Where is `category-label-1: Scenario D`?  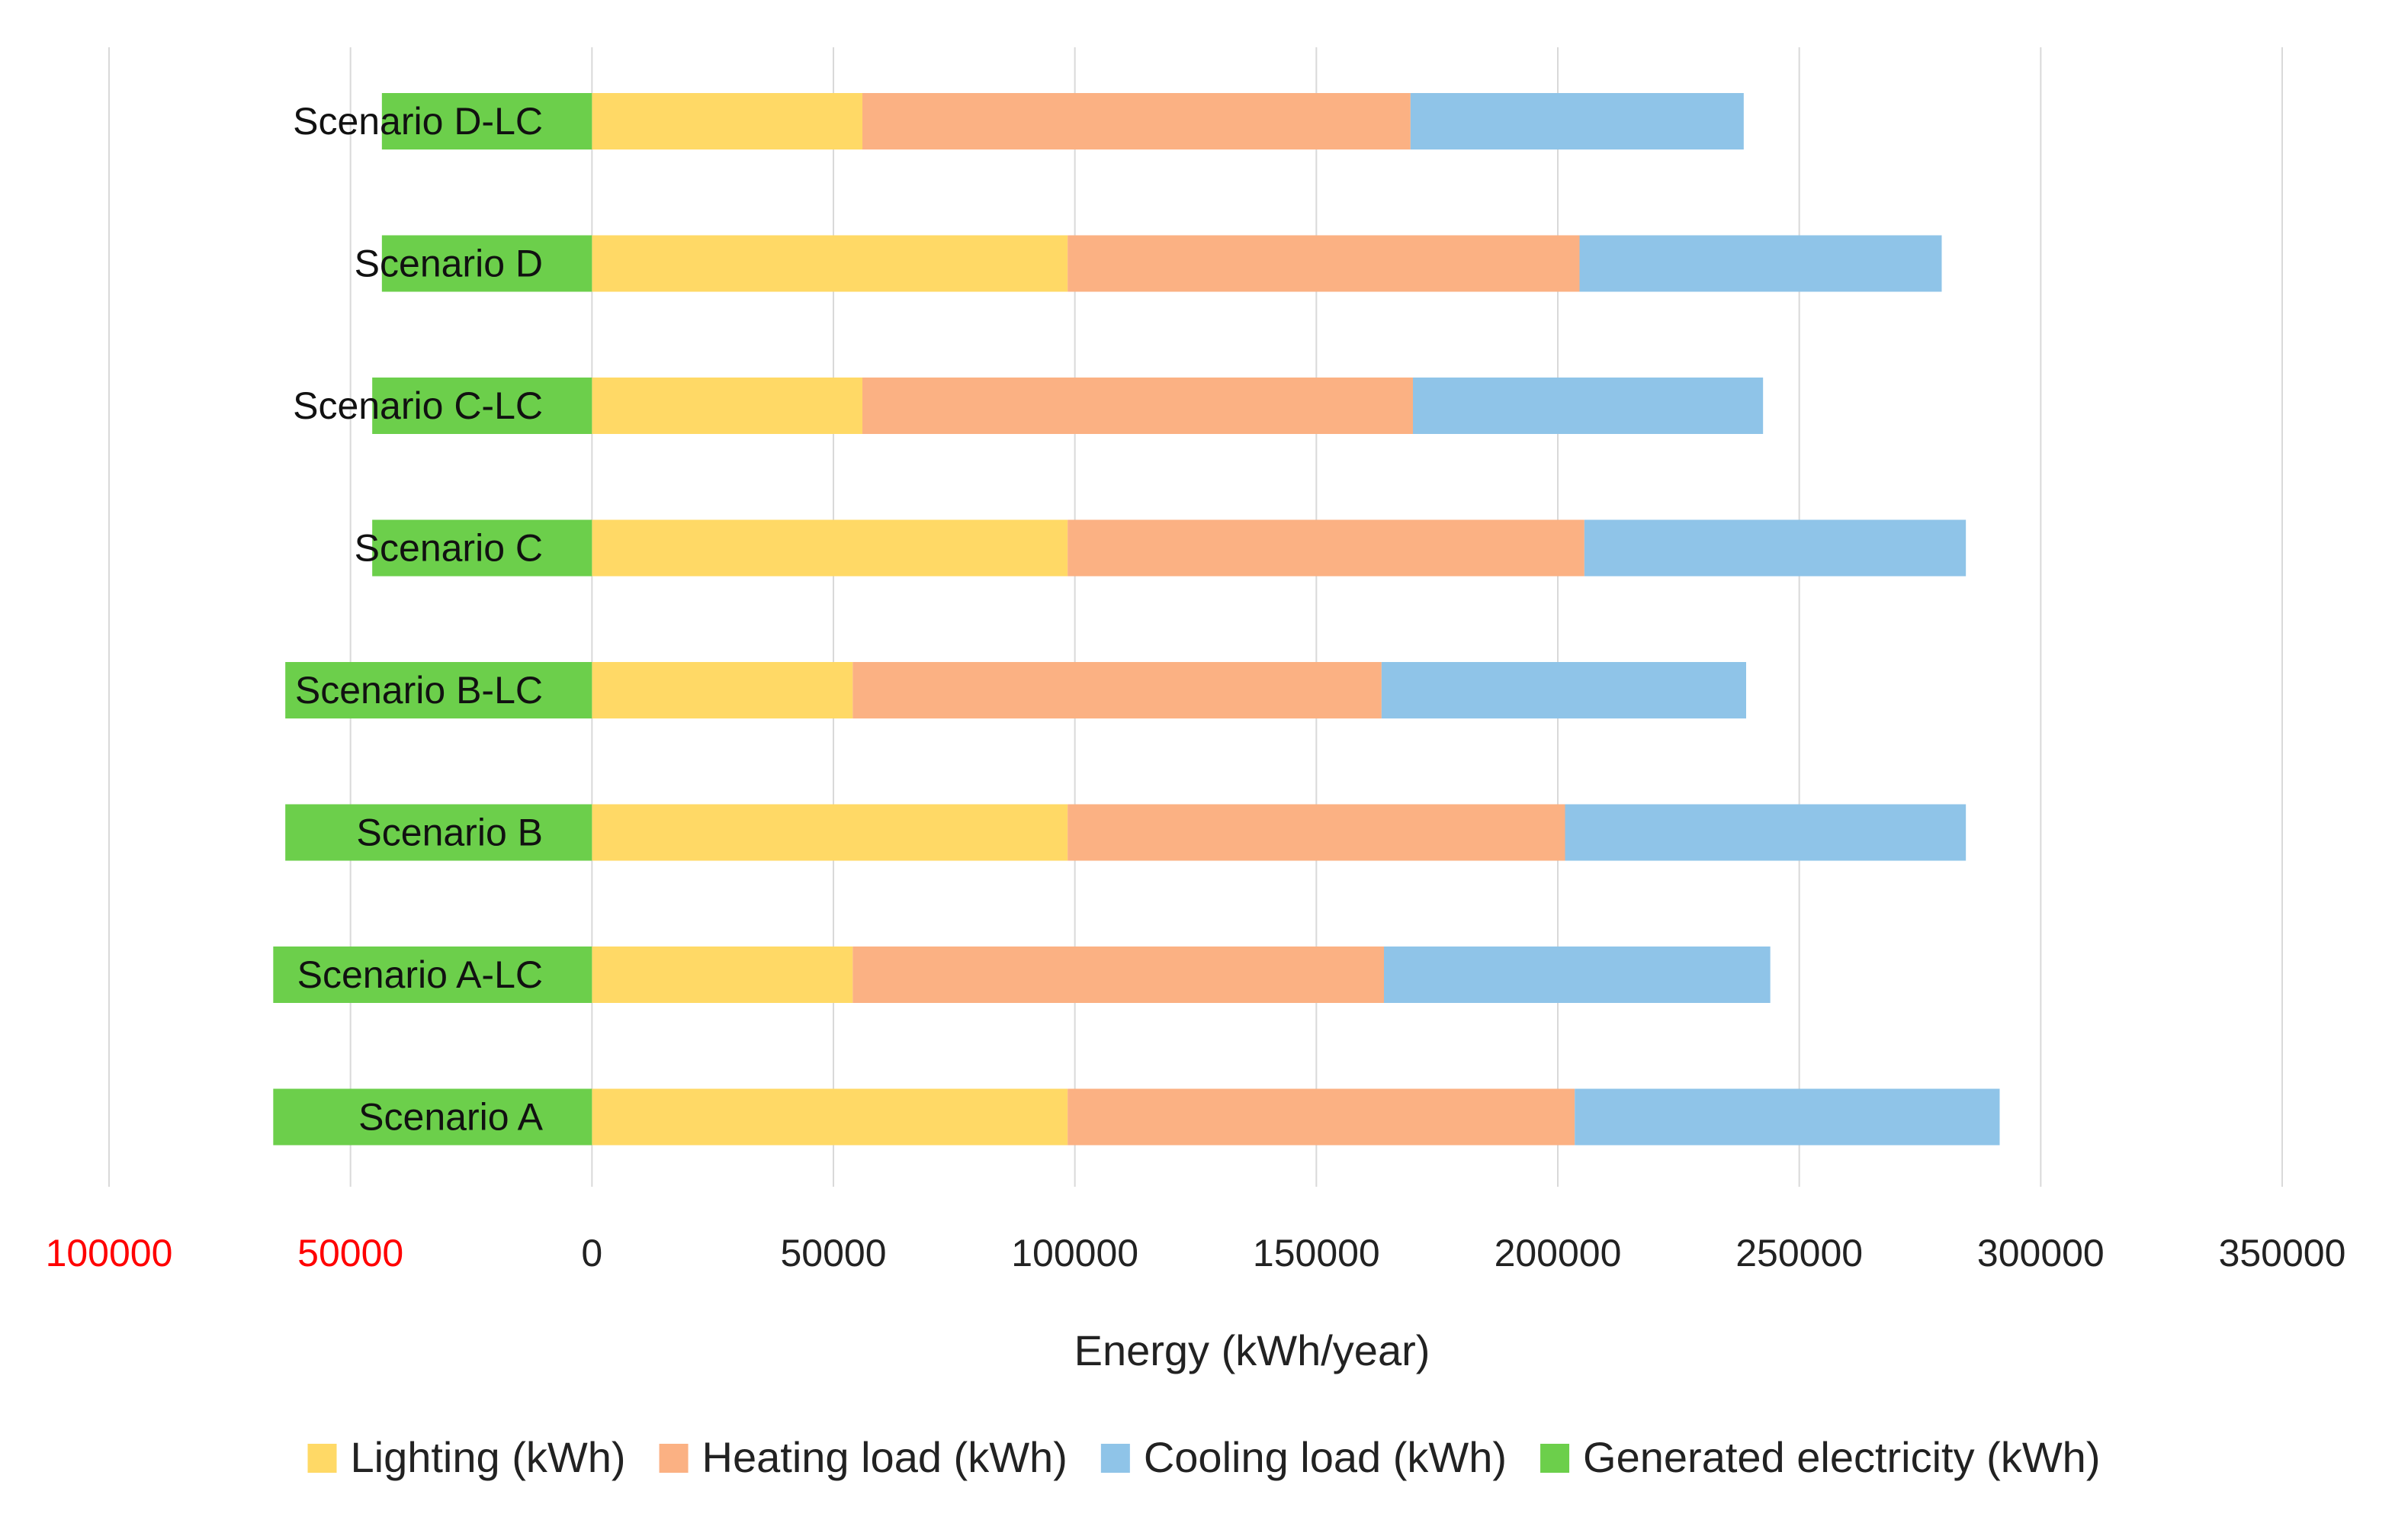 category-label-1: Scenario D is located at coordinates (449, 264).